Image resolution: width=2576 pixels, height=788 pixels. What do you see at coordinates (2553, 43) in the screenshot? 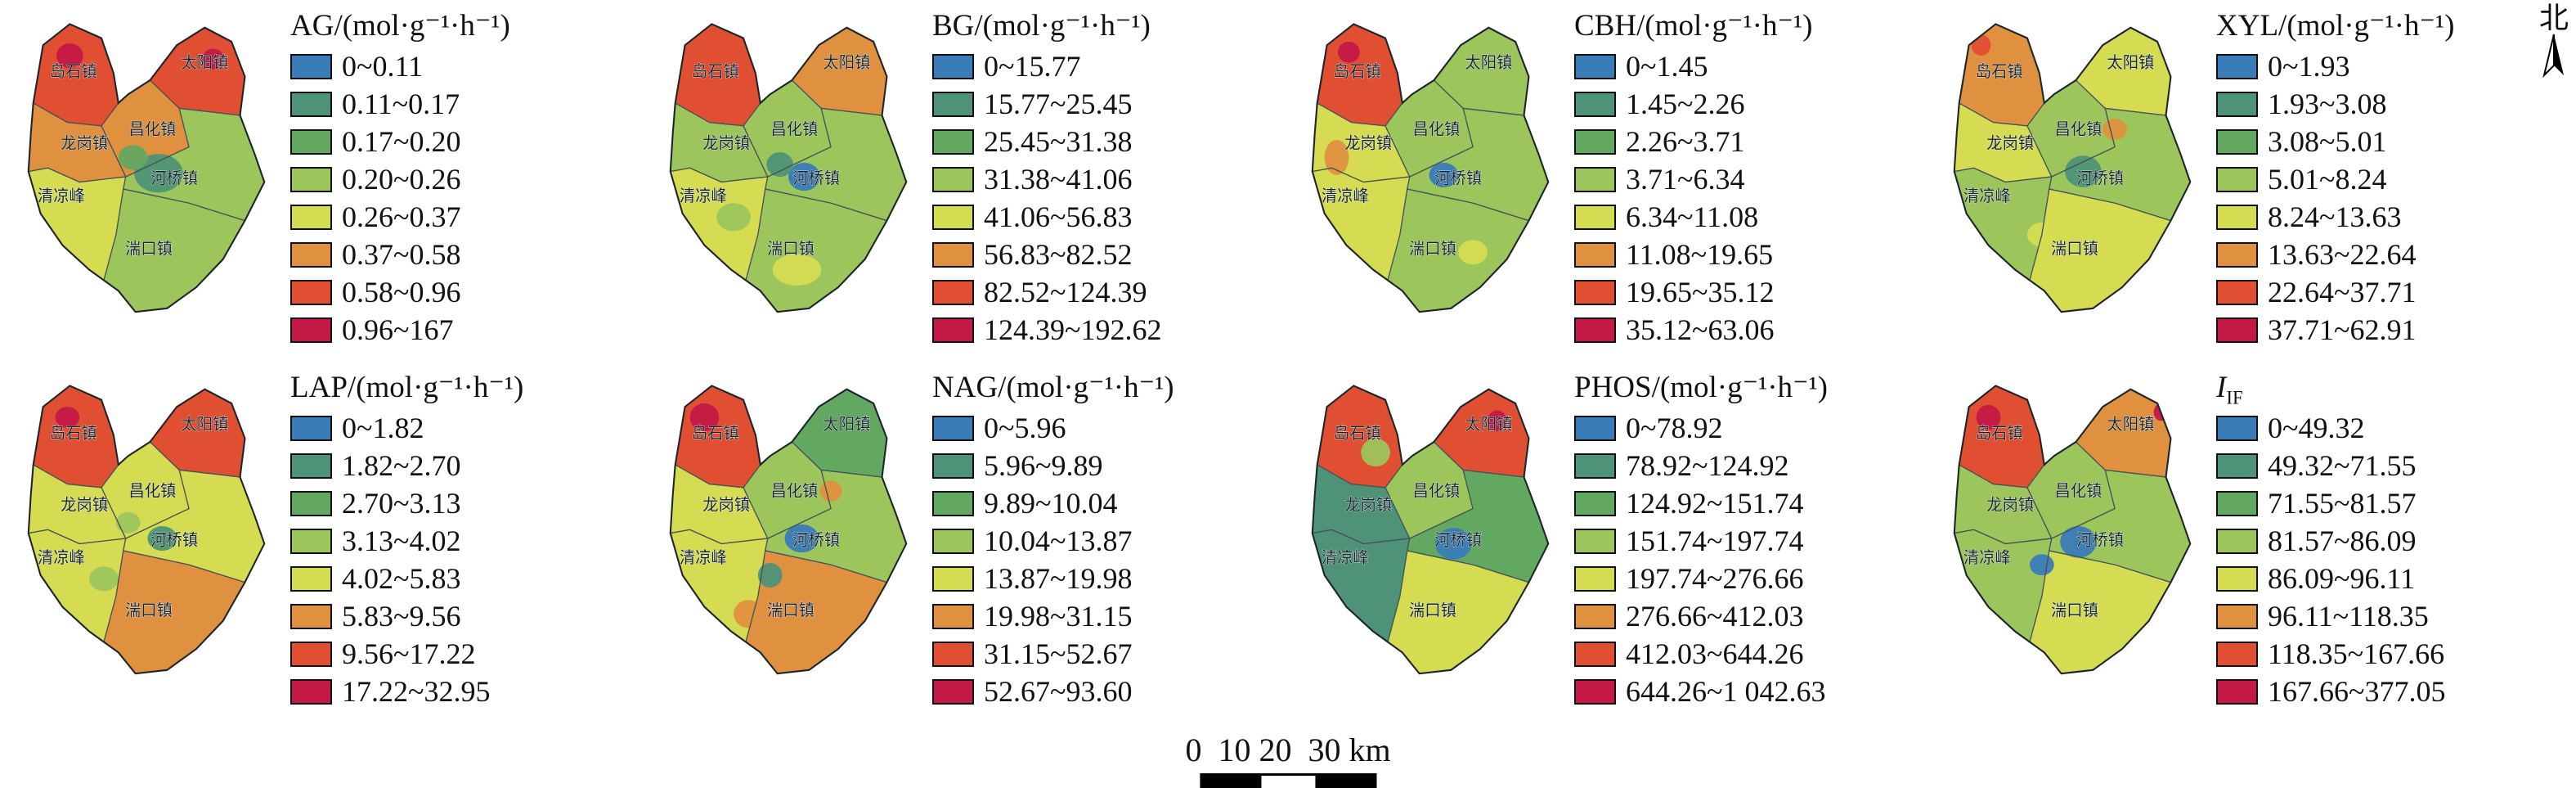
I see `north-indicator: 北` at bounding box center [2553, 43].